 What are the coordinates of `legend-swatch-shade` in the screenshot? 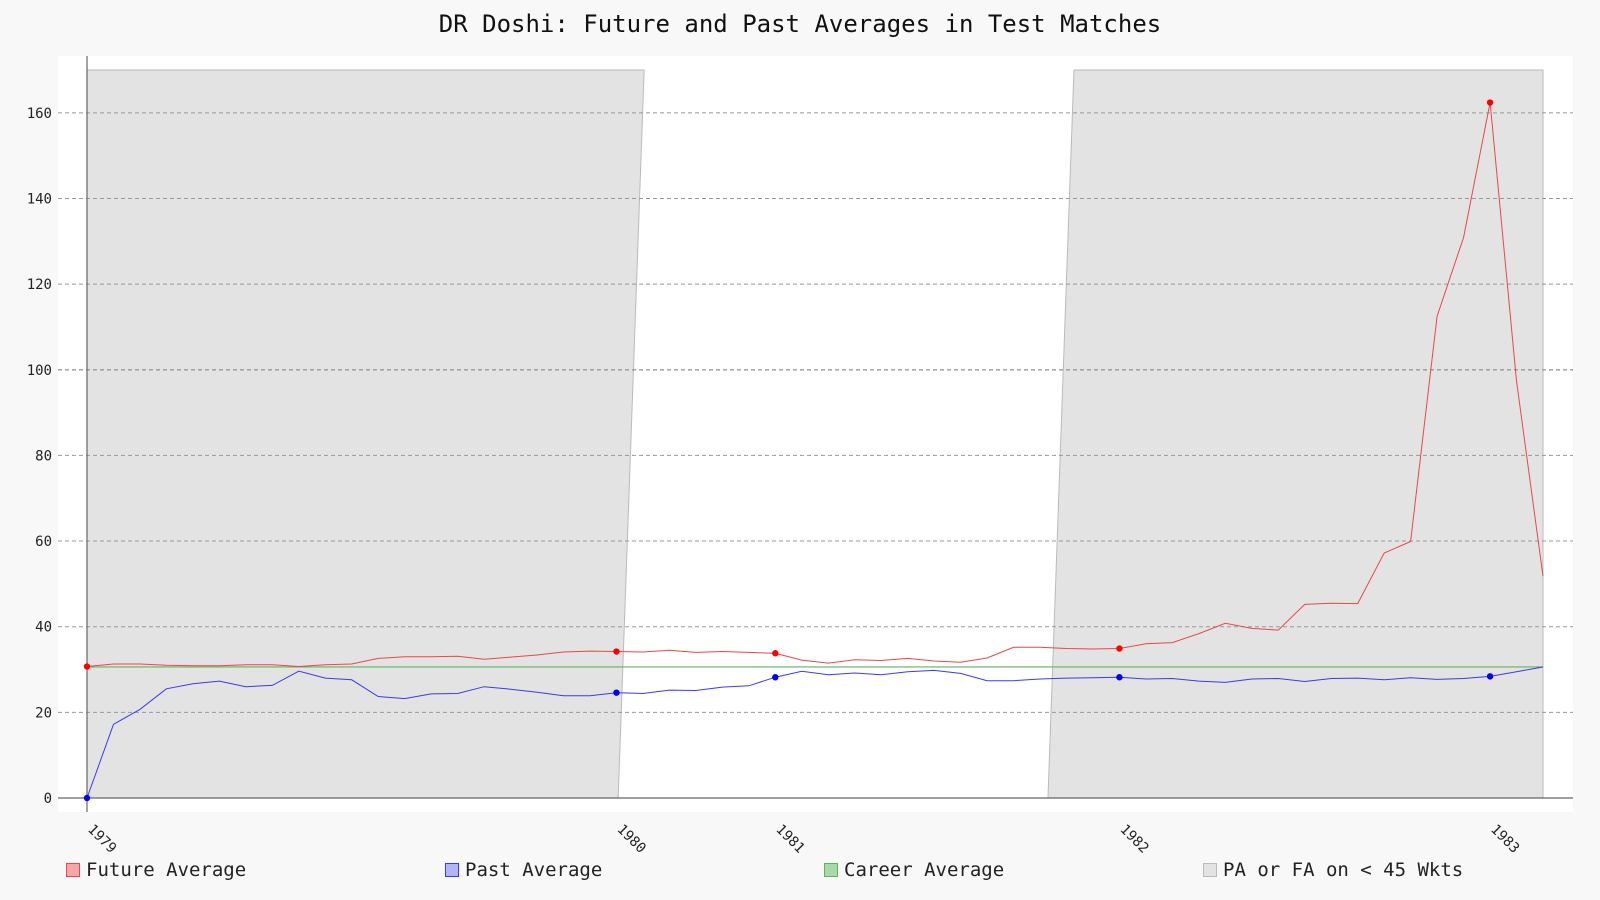 It's located at (1210, 870).